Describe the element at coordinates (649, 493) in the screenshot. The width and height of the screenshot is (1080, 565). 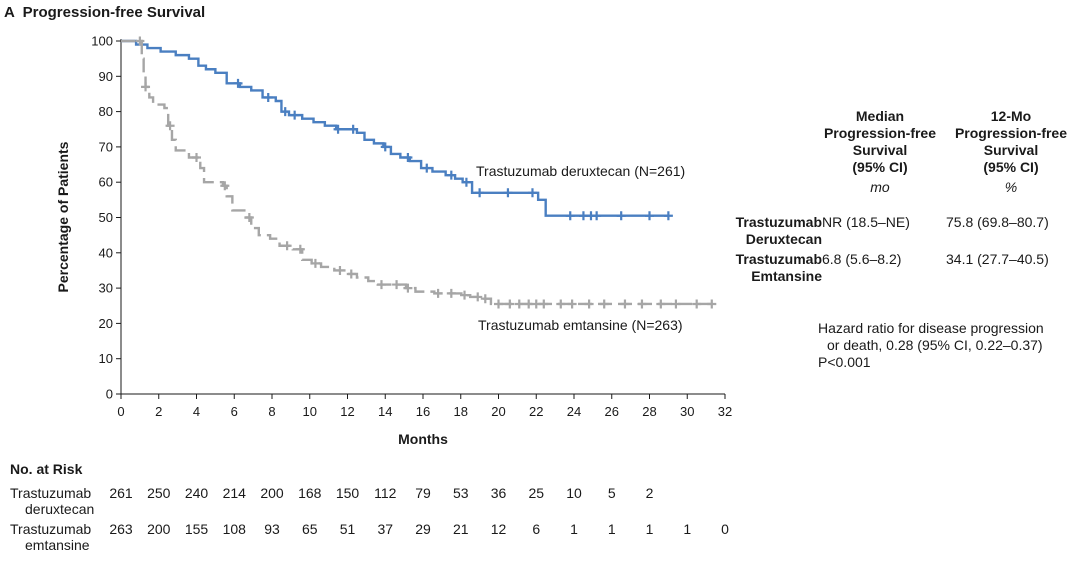
I see `risk-value: 2` at that location.